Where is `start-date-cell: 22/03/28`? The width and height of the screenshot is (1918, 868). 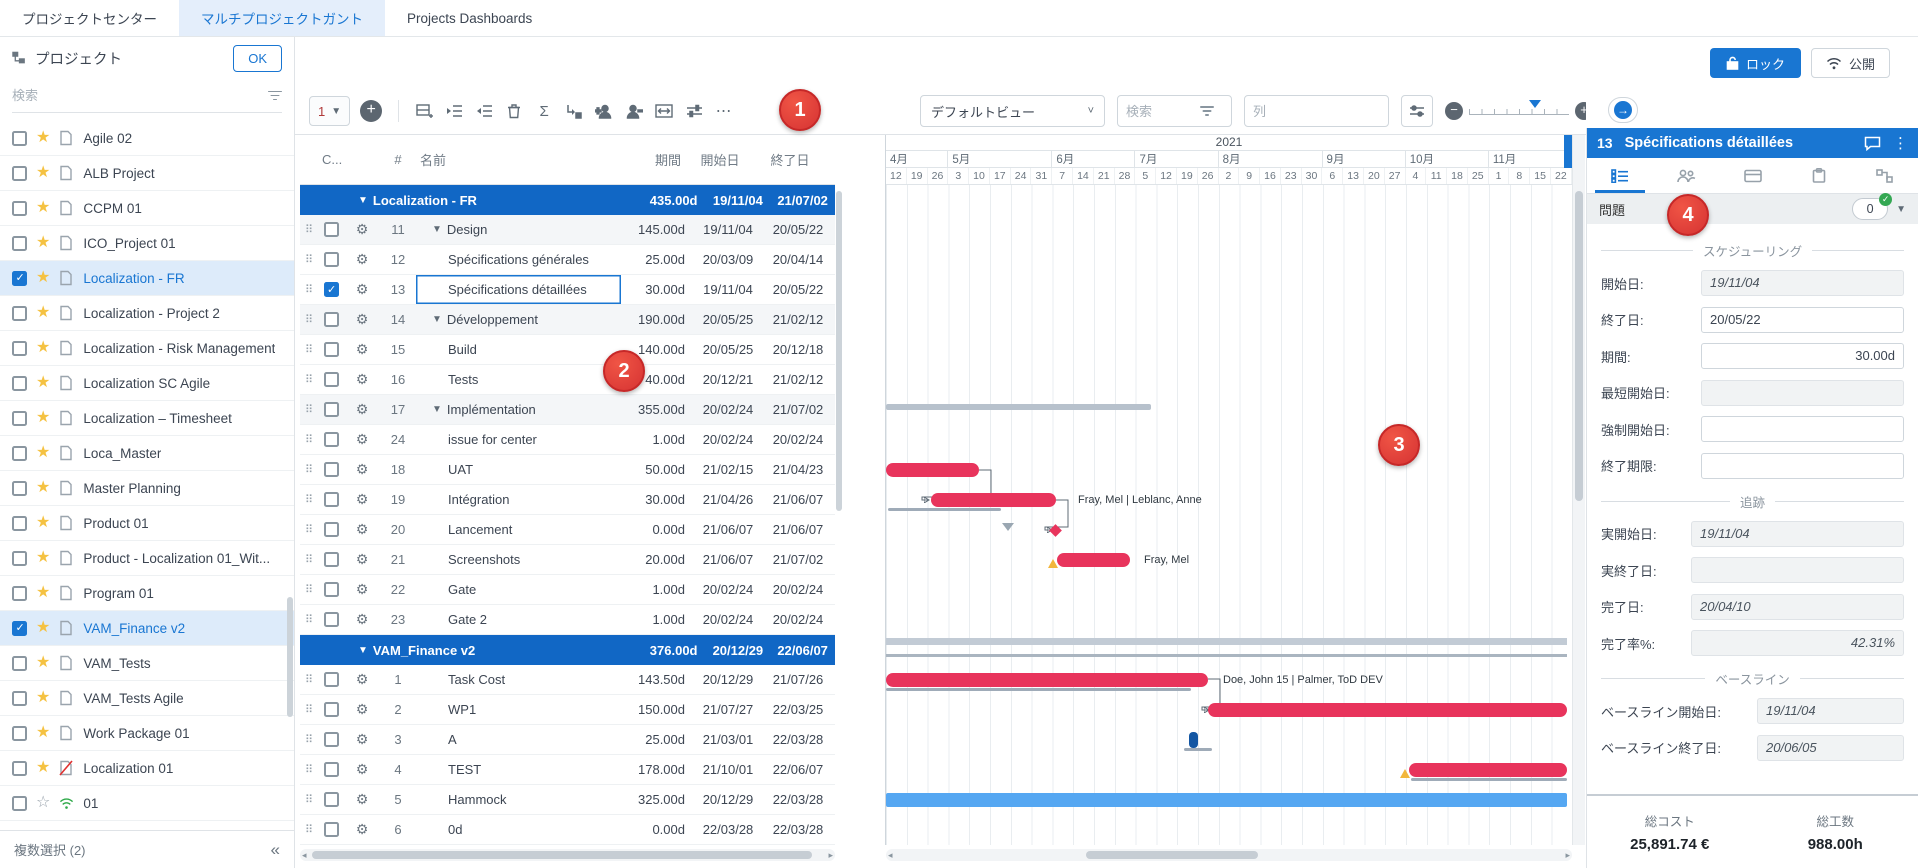
start-date-cell: 22/03/28 is located at coordinates (728, 829).